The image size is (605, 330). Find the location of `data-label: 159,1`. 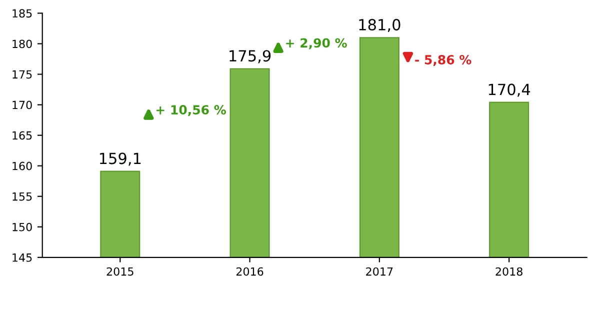

data-label: 159,1 is located at coordinates (120, 159).